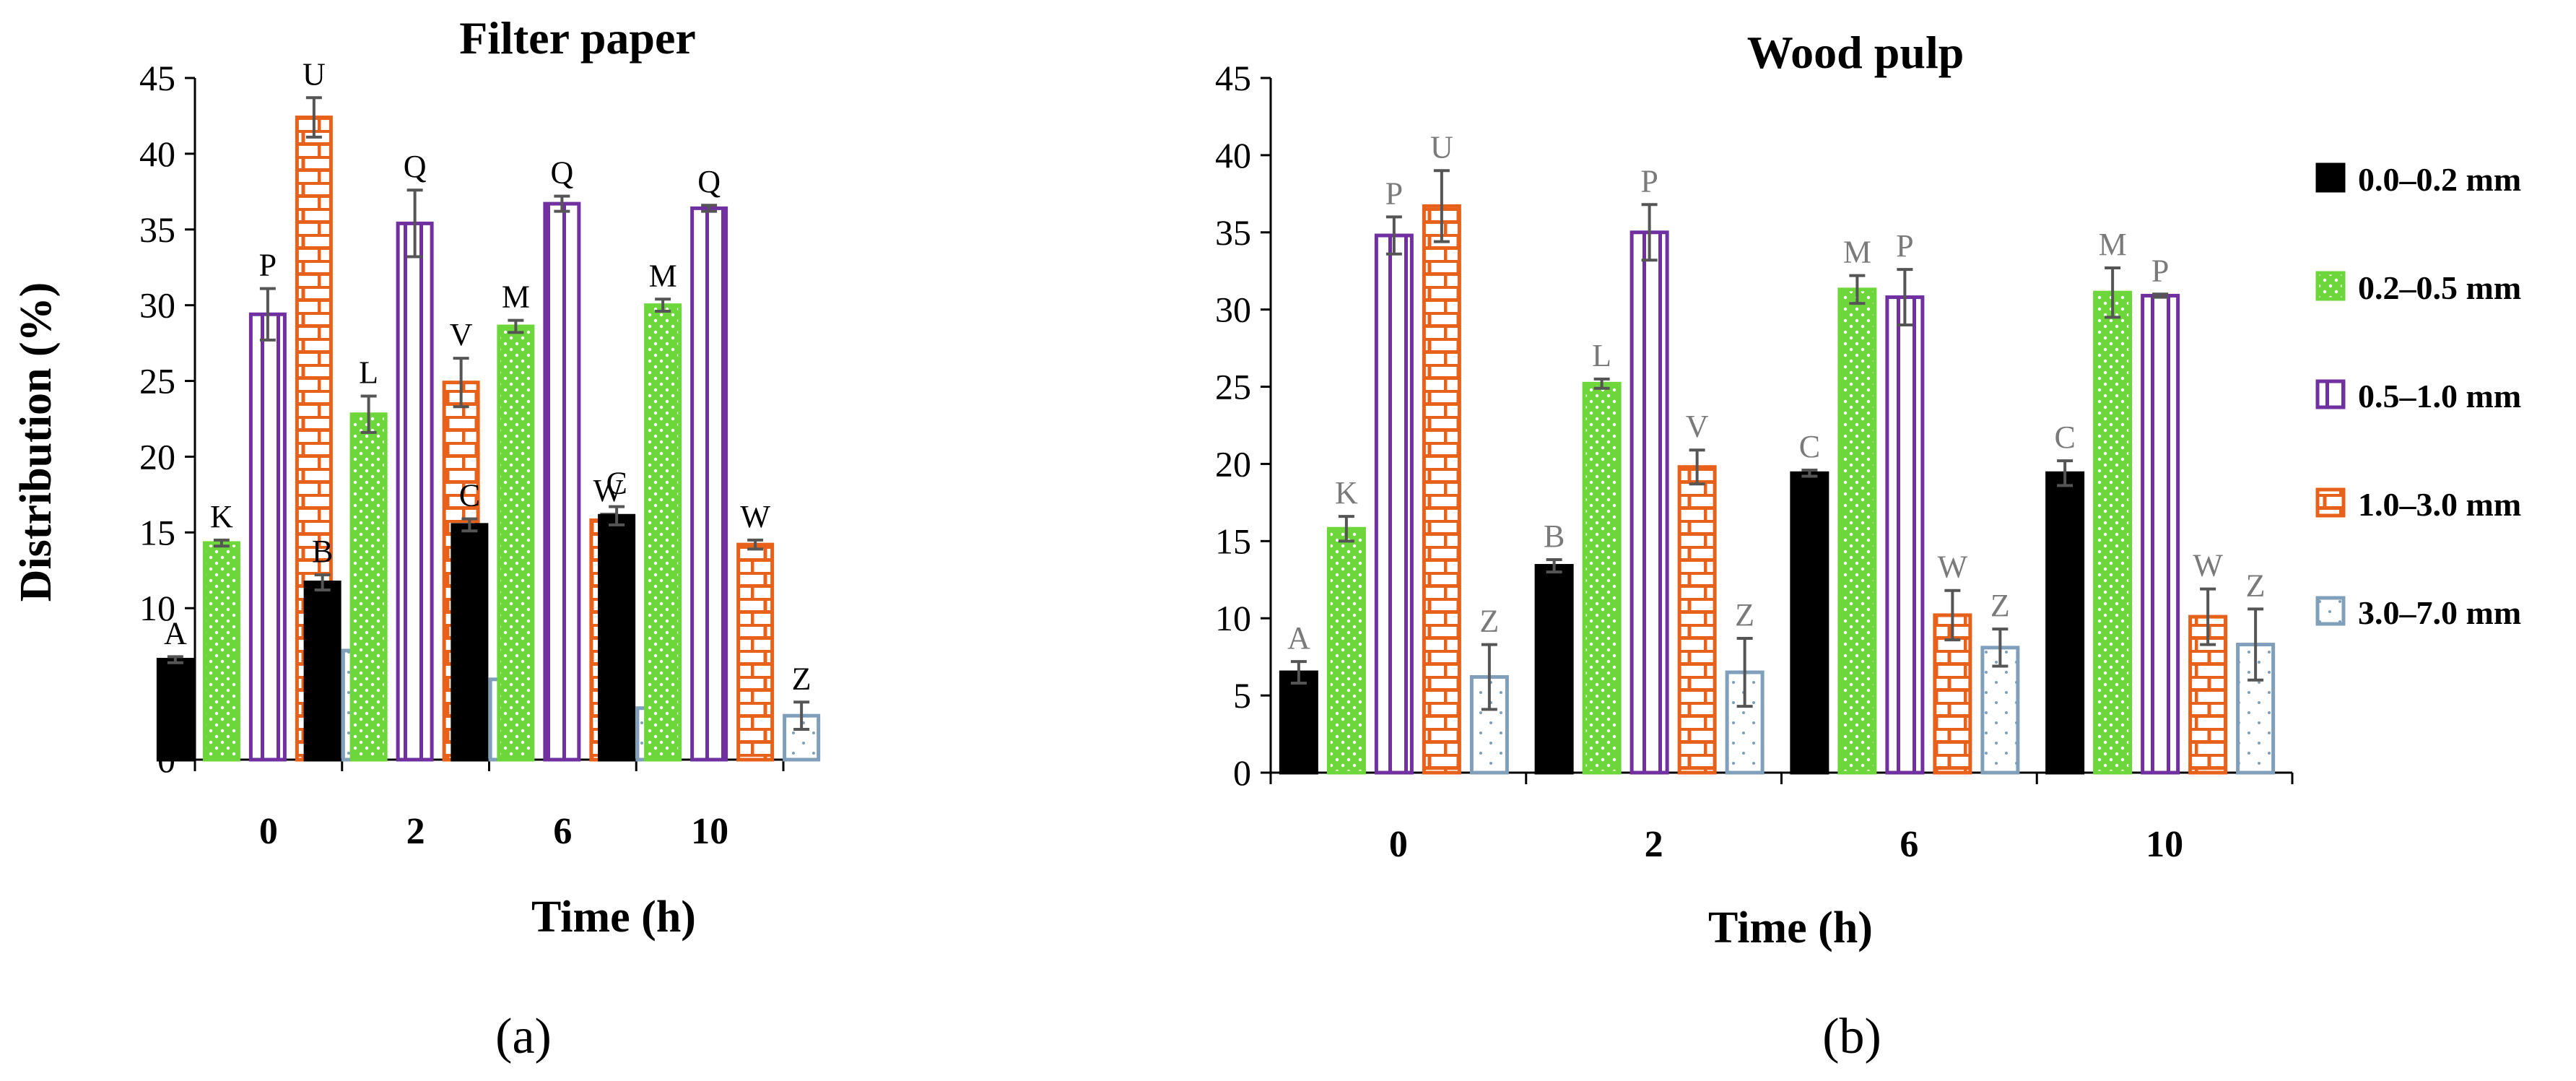 The image size is (2576, 1081). I want to click on x-tick-label: 10, so click(2164, 844).